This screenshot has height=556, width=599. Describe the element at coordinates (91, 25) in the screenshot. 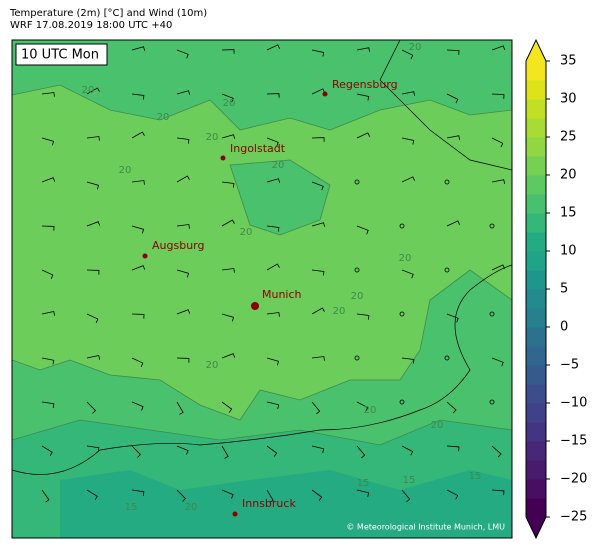

I see `subtitle: WRF 17.08.2019 18:00 UTC +40` at that location.